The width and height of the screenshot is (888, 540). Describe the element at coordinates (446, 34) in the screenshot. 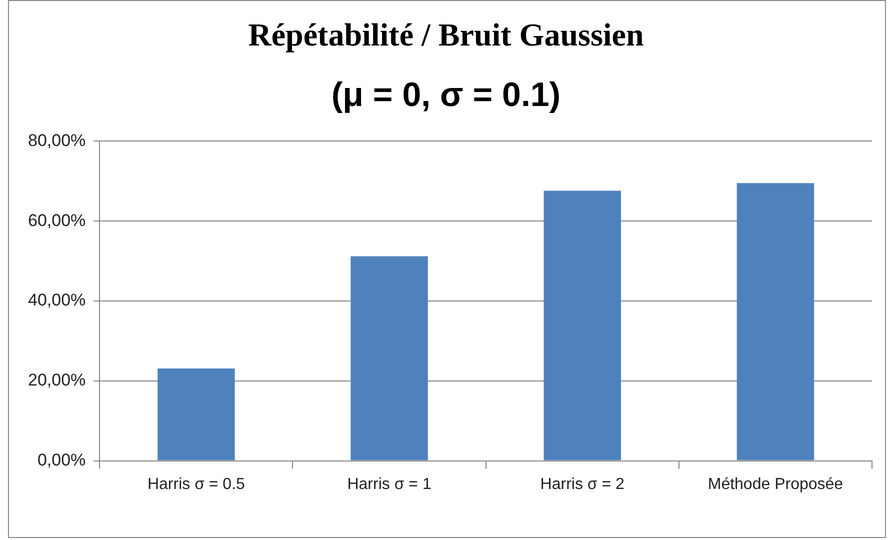

I see `chart-title: Répétabilité / Bruit Gaussien` at that location.